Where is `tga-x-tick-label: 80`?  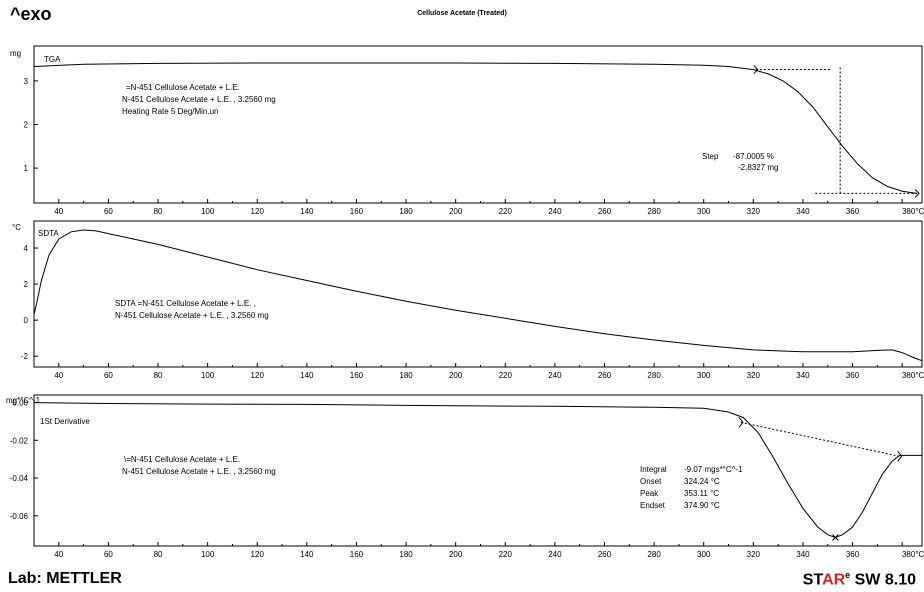 tga-x-tick-label: 80 is located at coordinates (158, 211).